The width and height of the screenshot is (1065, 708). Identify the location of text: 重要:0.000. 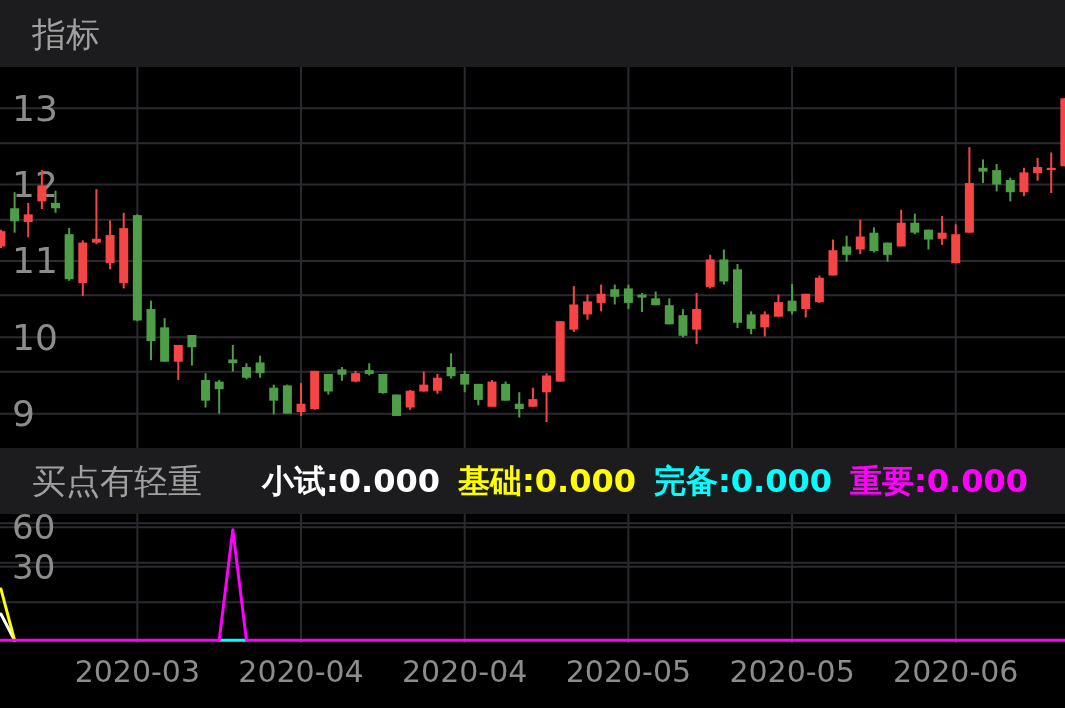
(939, 481).